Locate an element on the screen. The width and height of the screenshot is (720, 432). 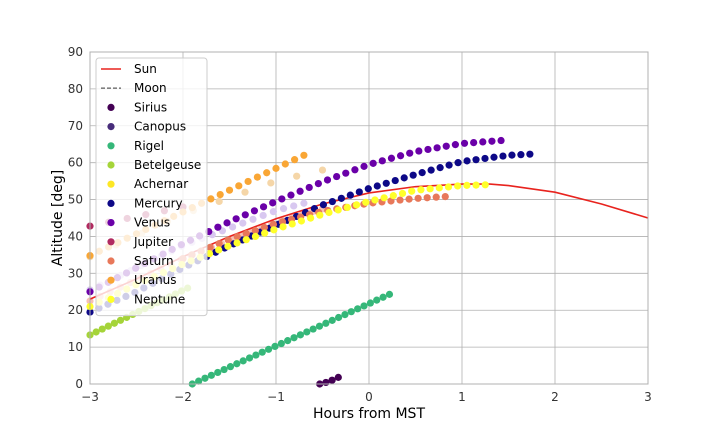
legend-entry-saturn: Saturn is located at coordinates (140, 261).